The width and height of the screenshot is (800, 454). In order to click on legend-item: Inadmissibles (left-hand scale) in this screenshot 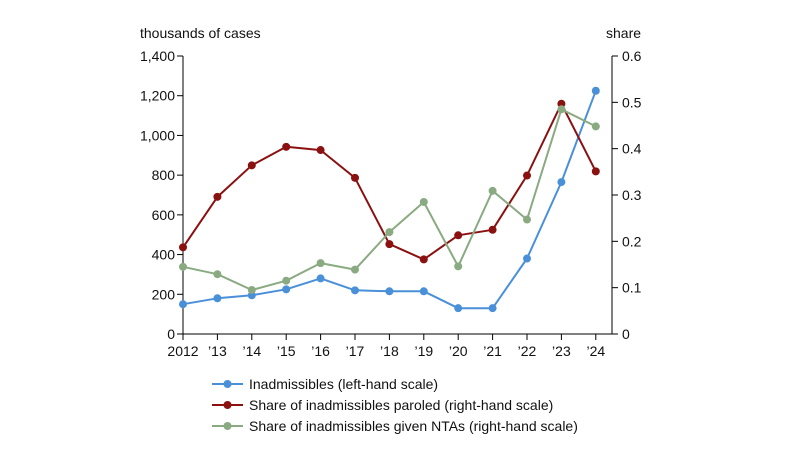, I will do `click(325, 384)`.